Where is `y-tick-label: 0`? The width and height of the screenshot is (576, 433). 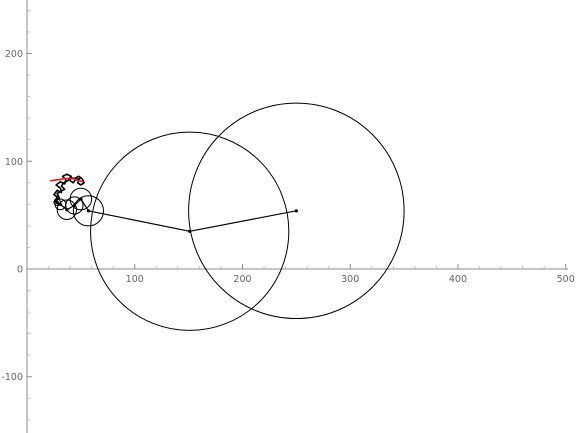
y-tick-label: 0 is located at coordinates (20, 270).